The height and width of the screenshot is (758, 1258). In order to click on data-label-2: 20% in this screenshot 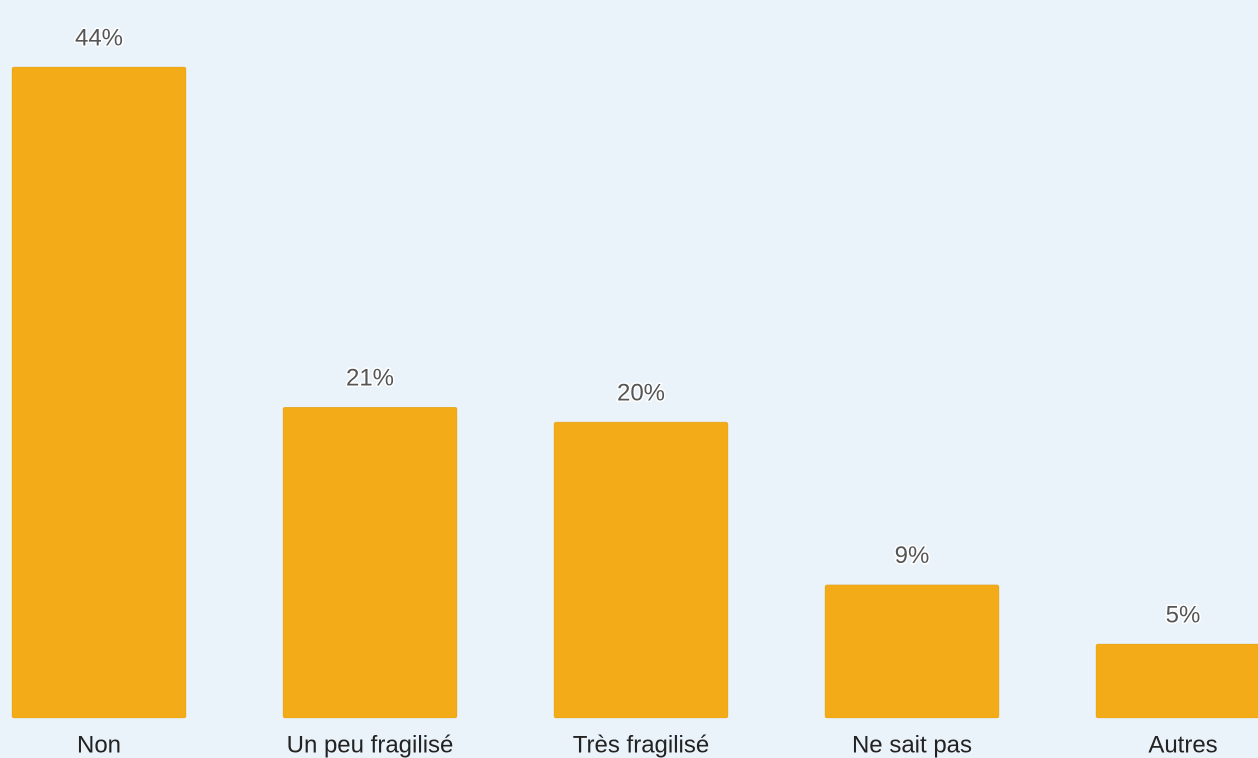, I will do `click(641, 392)`.